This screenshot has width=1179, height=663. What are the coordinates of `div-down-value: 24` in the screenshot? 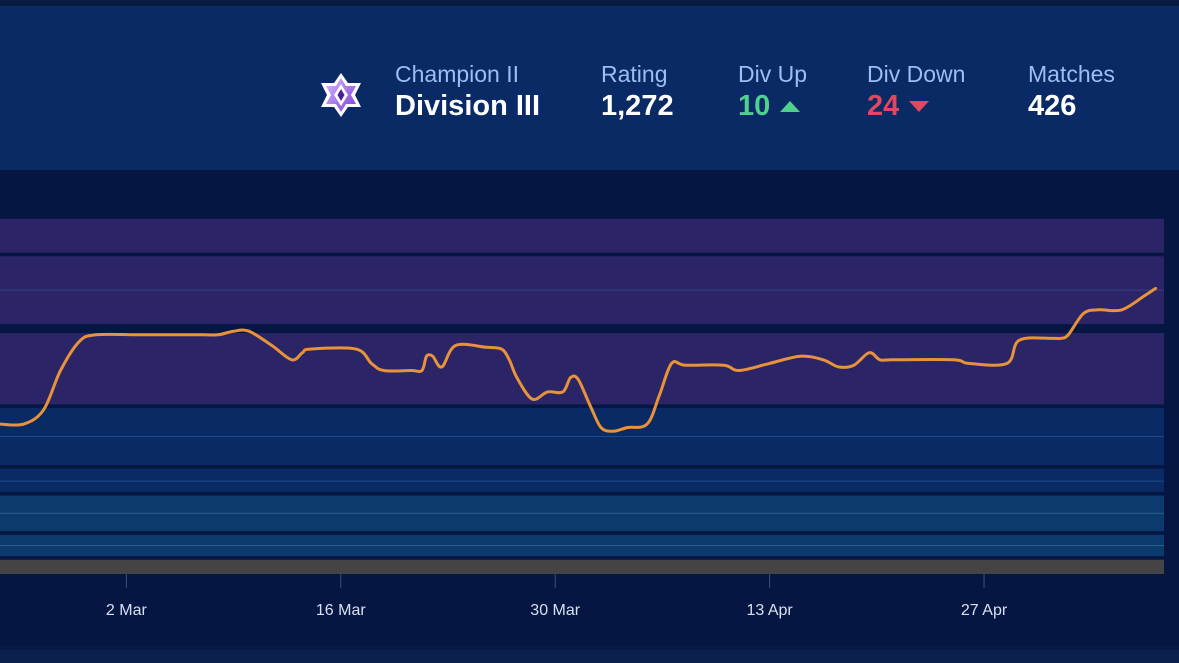 It's located at (916, 106).